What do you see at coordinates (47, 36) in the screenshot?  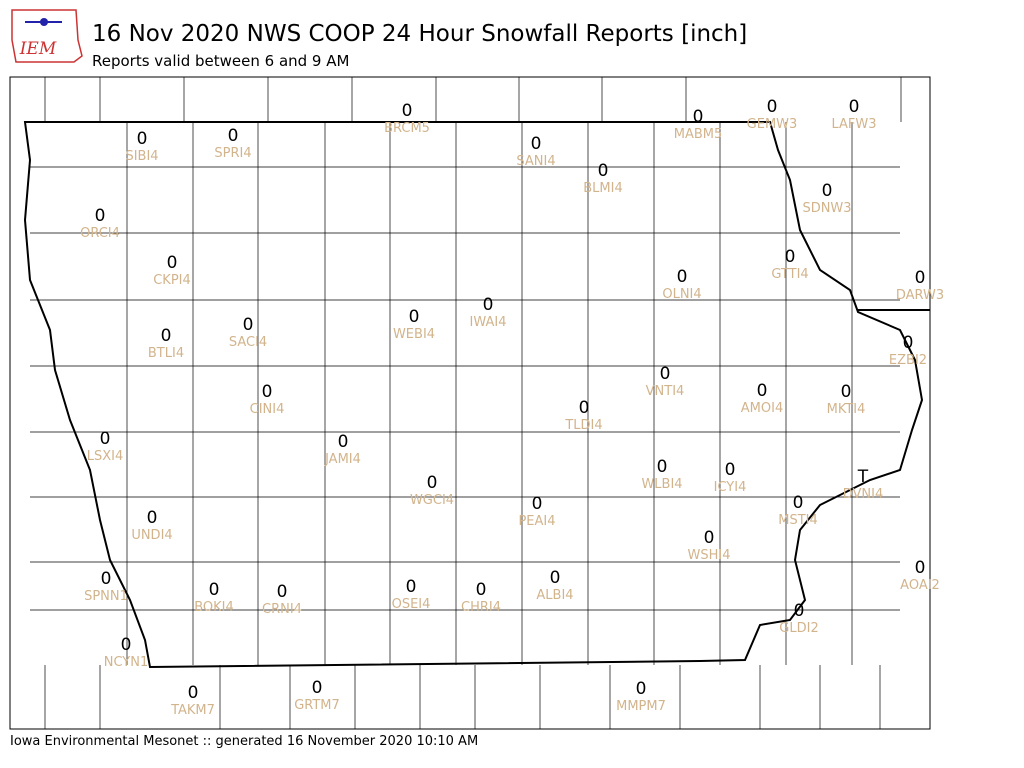 I see `logo: IEM` at bounding box center [47, 36].